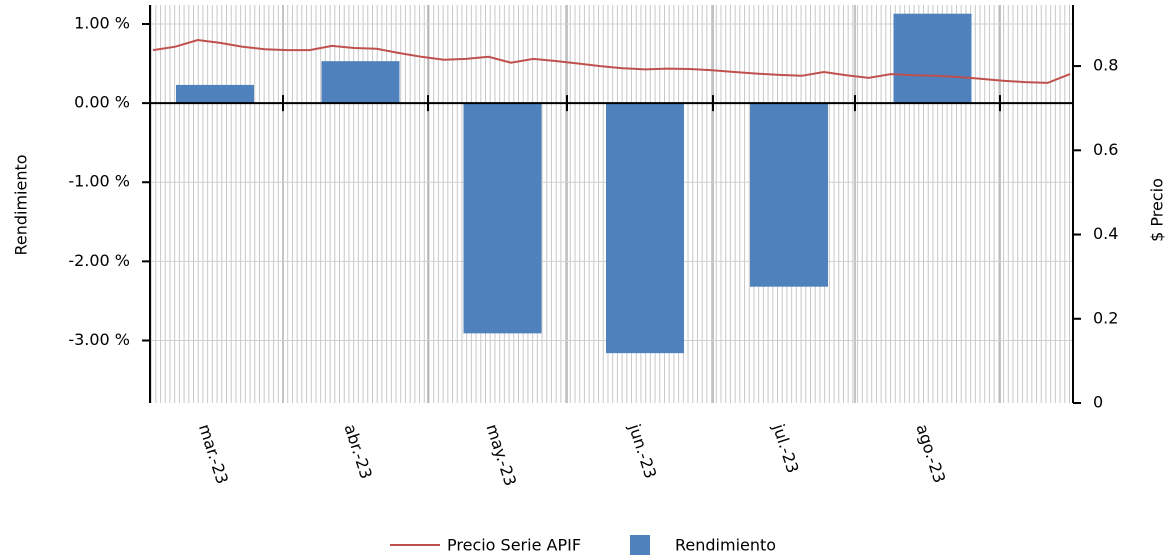 The image size is (1172, 558). What do you see at coordinates (99, 260) in the screenshot?
I see `y-tick-label: -2.00 %` at bounding box center [99, 260].